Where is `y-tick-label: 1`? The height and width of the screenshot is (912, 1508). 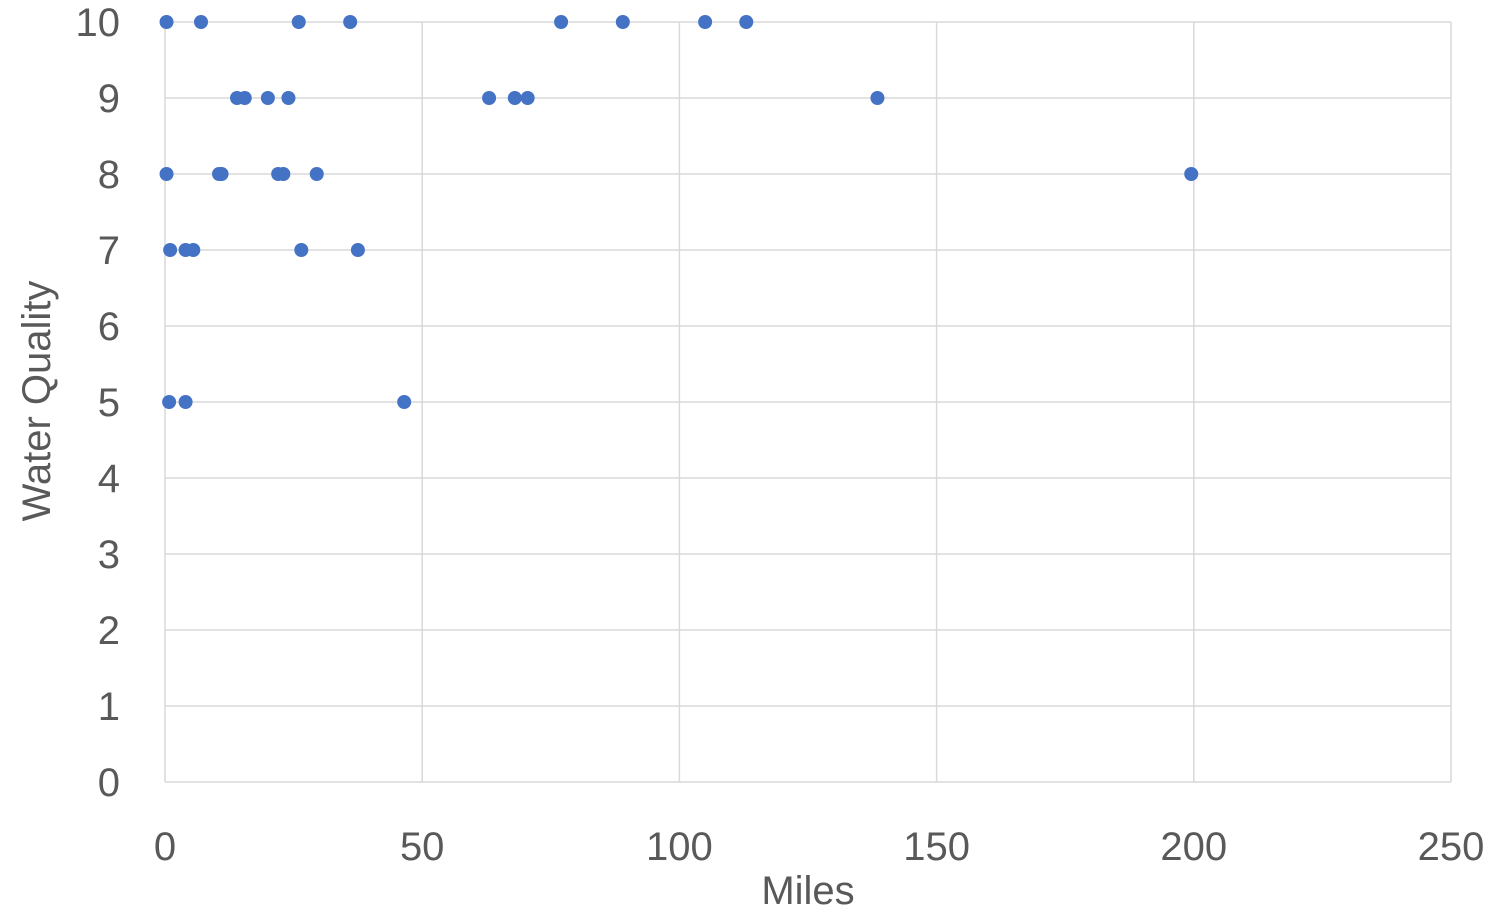
y-tick-label: 1 is located at coordinates (109, 707).